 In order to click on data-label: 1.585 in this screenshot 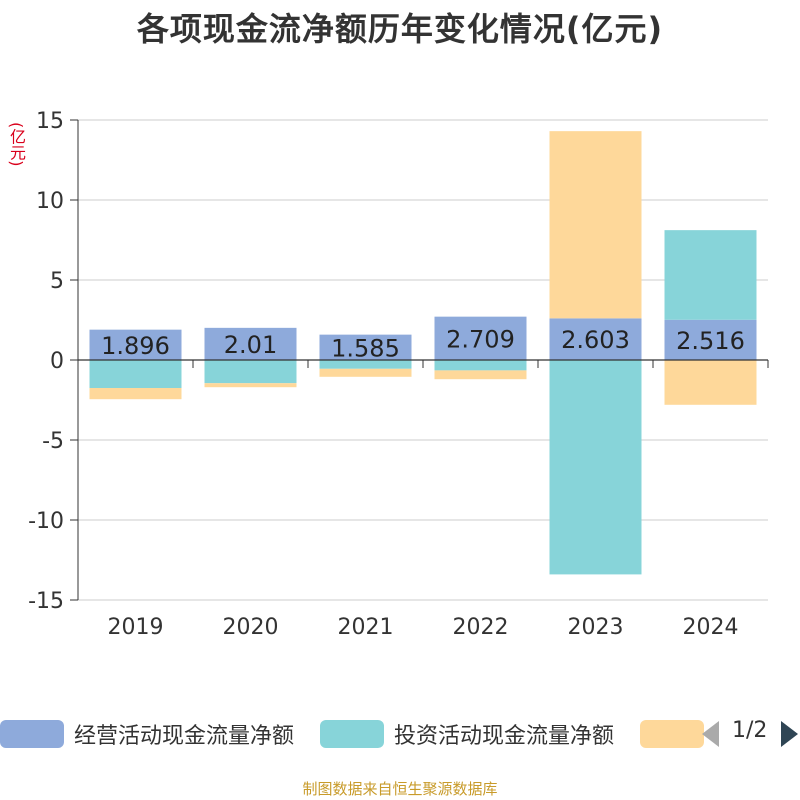, I will do `click(365, 348)`.